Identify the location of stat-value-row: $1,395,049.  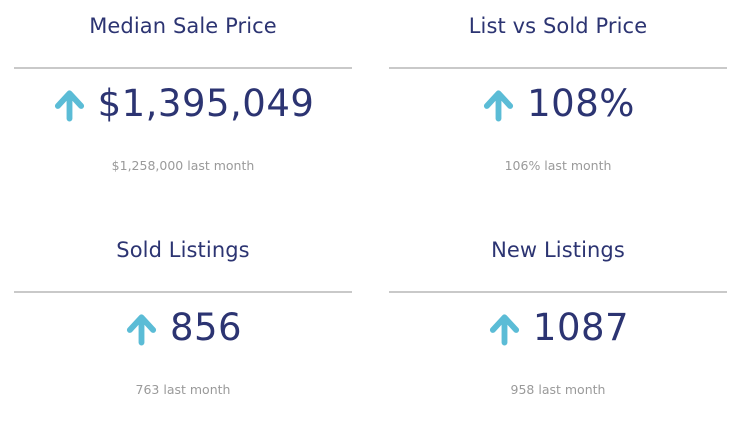
(183, 103).